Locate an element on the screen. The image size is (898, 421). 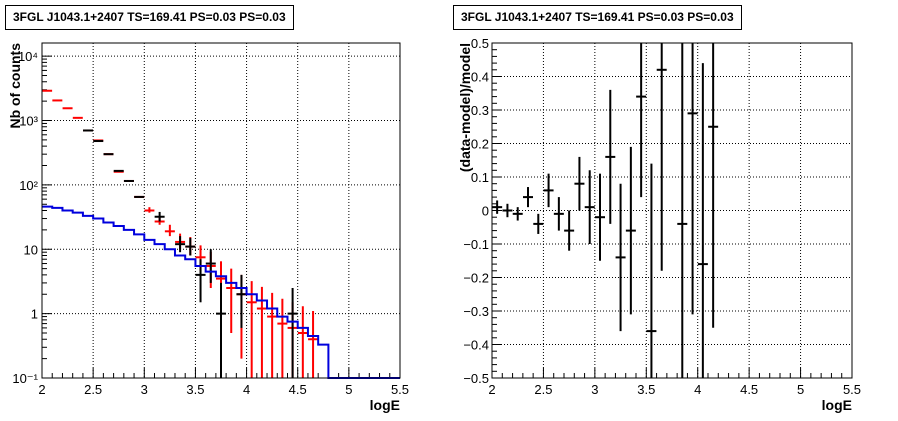
panel0-x-tick-label: 3.5 is located at coordinates (195, 389).